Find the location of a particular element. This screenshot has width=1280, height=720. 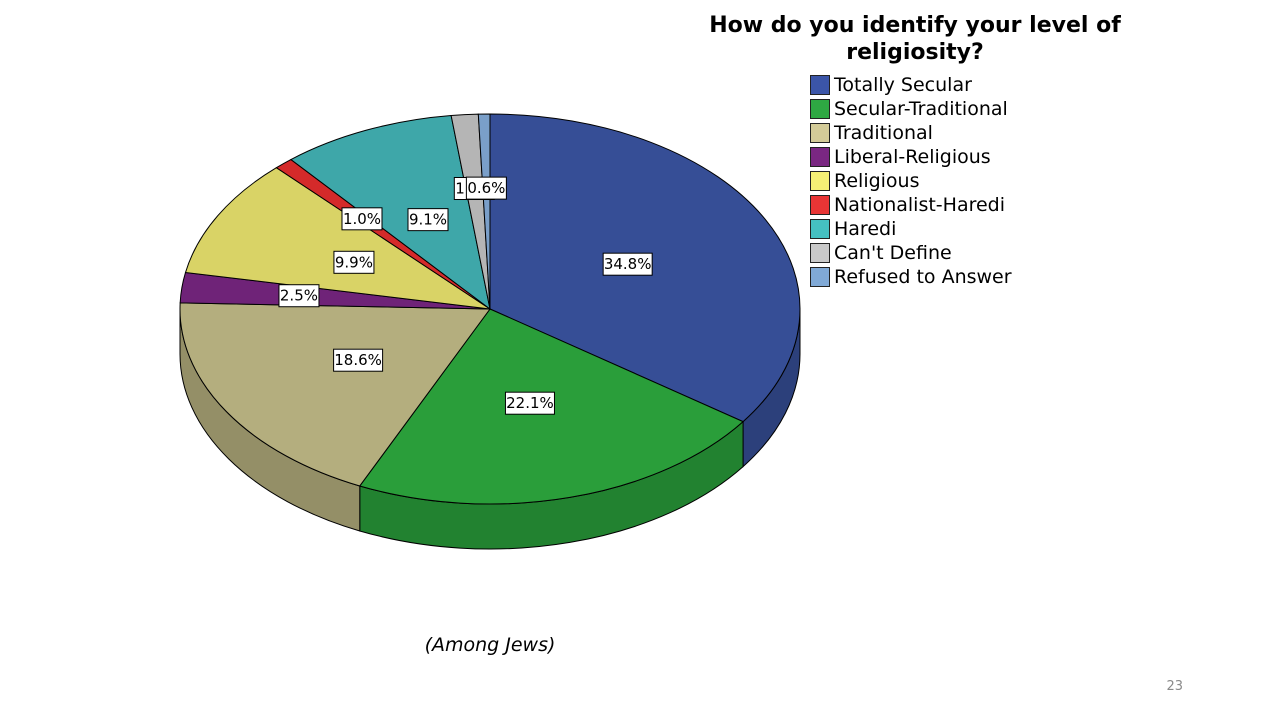

slice-value-text: 9.9% is located at coordinates (354, 262).